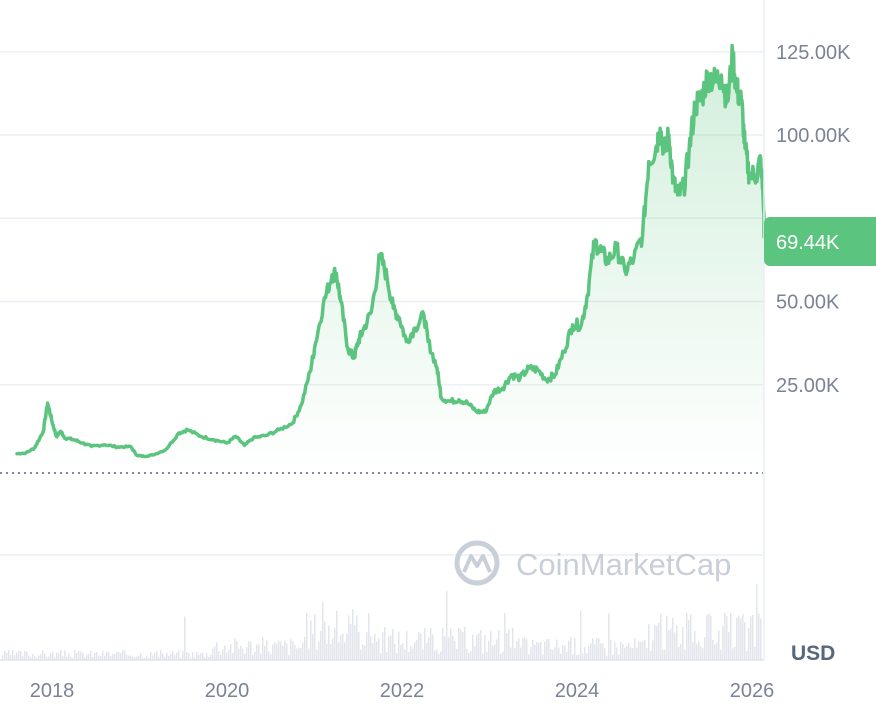 Image resolution: width=876 pixels, height=712 pixels. I want to click on x-tick-label: 2026, so click(752, 691).